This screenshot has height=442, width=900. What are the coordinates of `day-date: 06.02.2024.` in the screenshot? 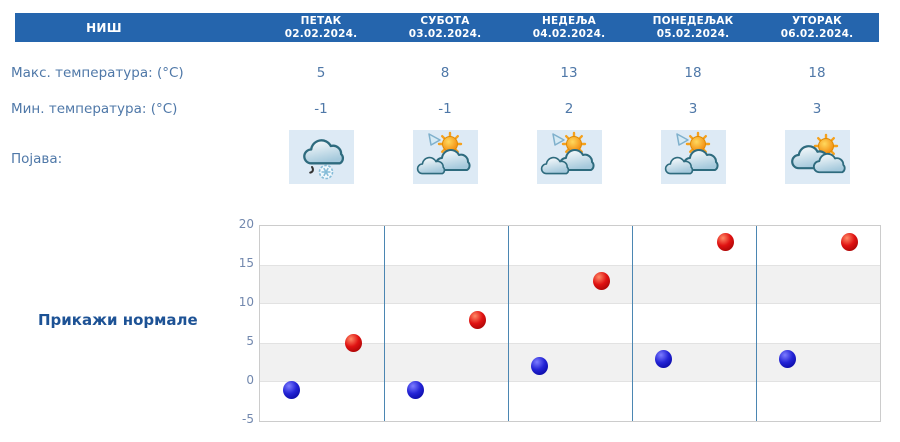 It's located at (817, 33).